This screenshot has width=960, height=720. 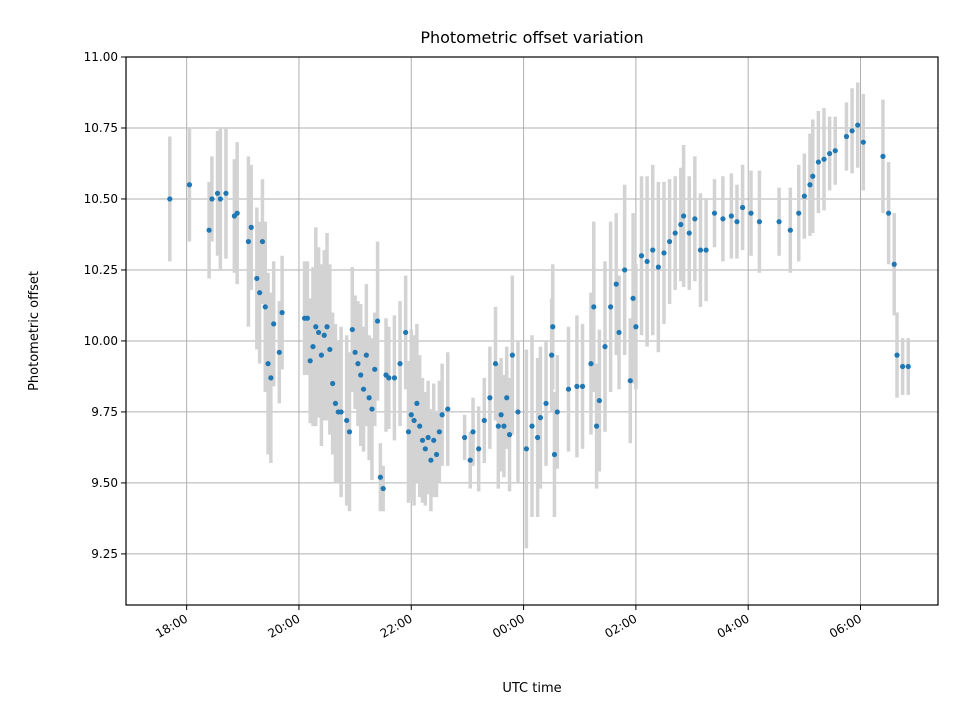 I want to click on y-tick-label: 10.00, so click(x=101, y=341).